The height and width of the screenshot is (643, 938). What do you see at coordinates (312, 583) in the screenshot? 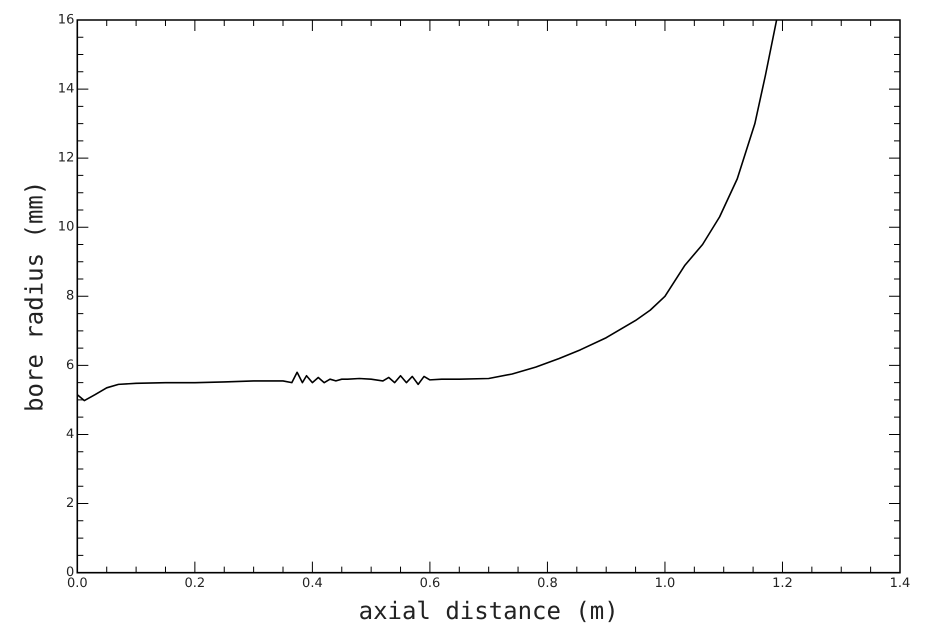
I see `x-tick-label: 0.4` at bounding box center [312, 583].